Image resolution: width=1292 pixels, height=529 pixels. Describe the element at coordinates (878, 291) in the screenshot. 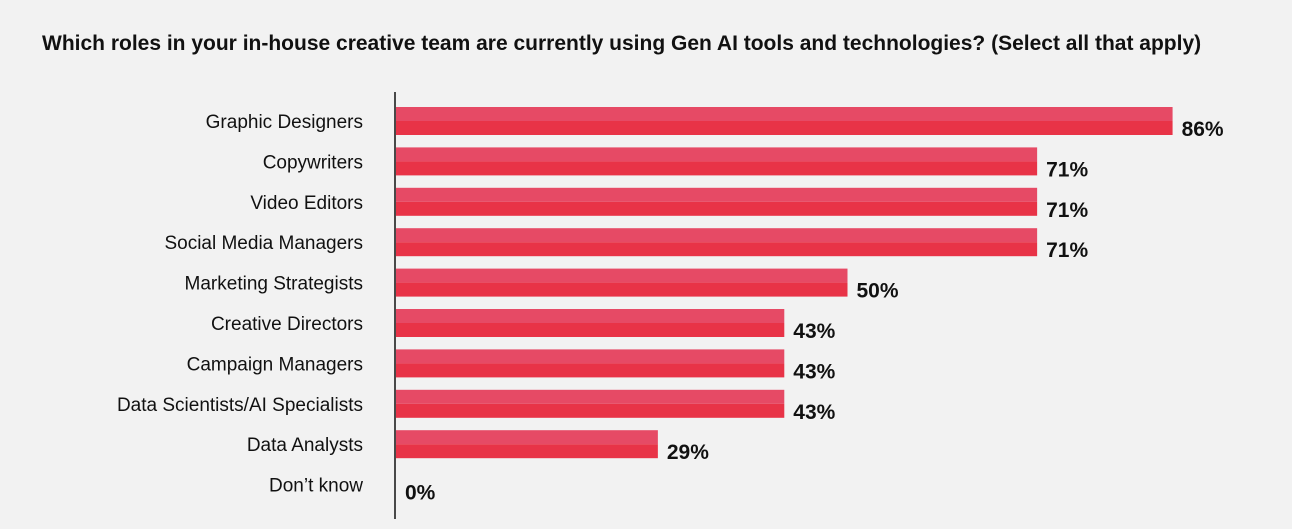

I see `value-label: 50%` at that location.